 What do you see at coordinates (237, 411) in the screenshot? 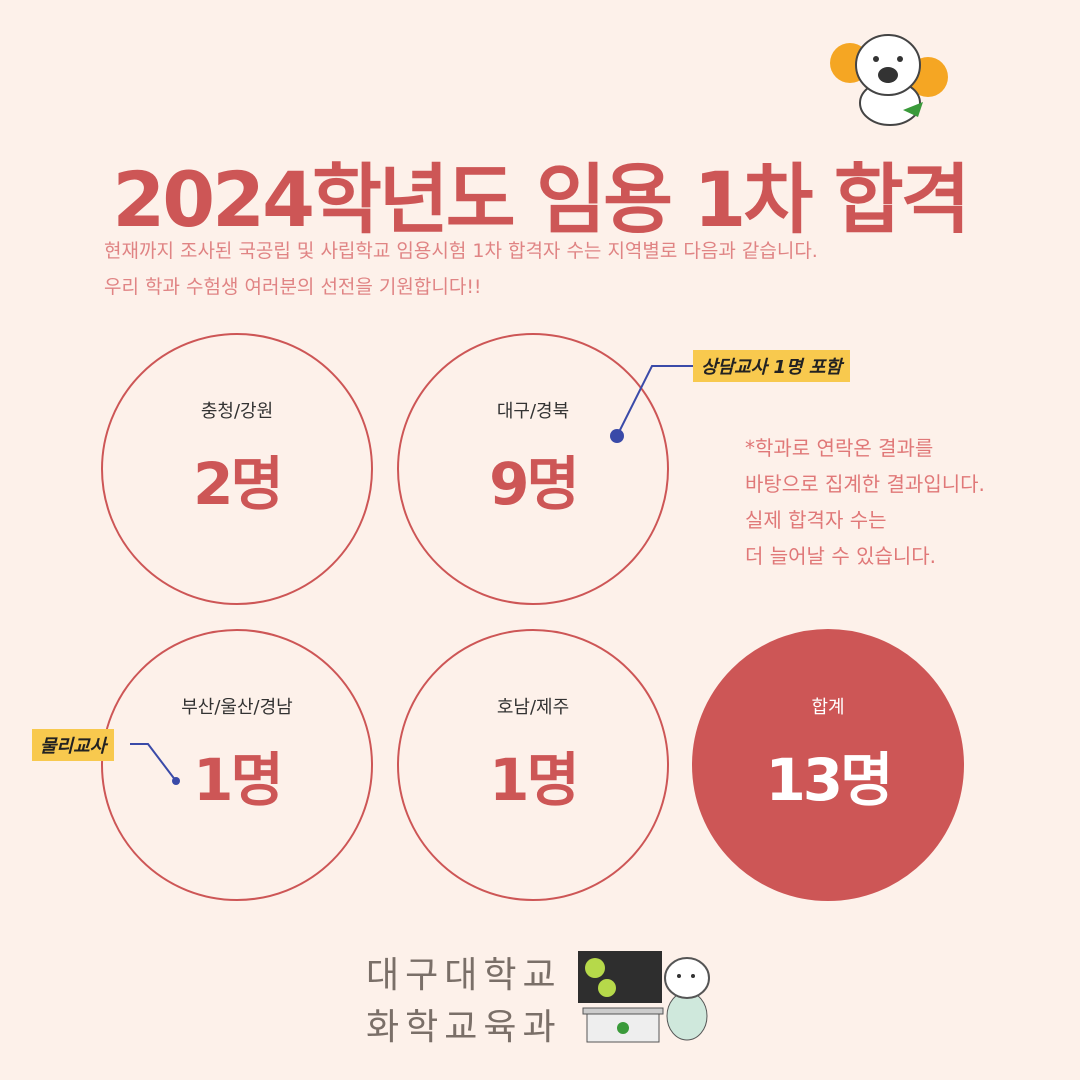
I see `region-label: 충청/강원` at bounding box center [237, 411].